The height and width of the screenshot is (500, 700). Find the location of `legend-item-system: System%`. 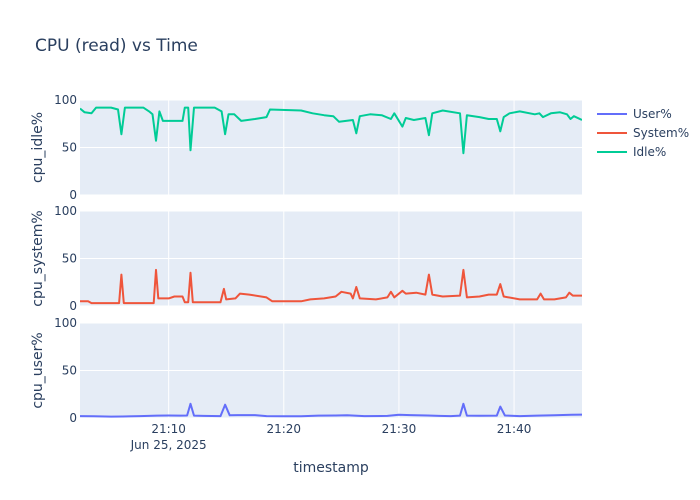

legend-item-system: System% is located at coordinates (643, 133).